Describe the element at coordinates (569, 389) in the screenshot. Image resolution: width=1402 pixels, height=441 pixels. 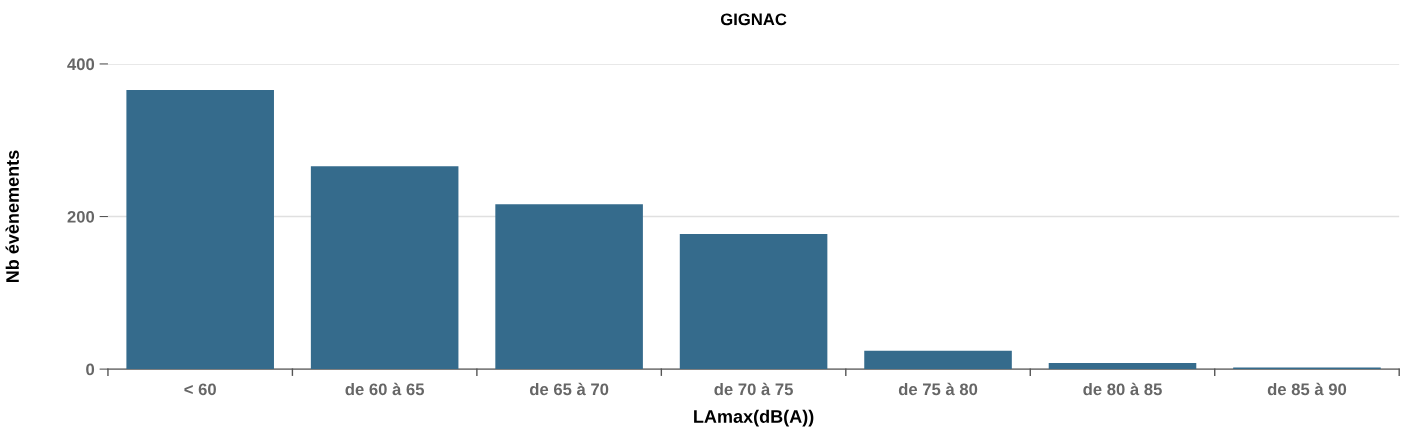
I see `x-tick-label: de 65 à 70` at that location.